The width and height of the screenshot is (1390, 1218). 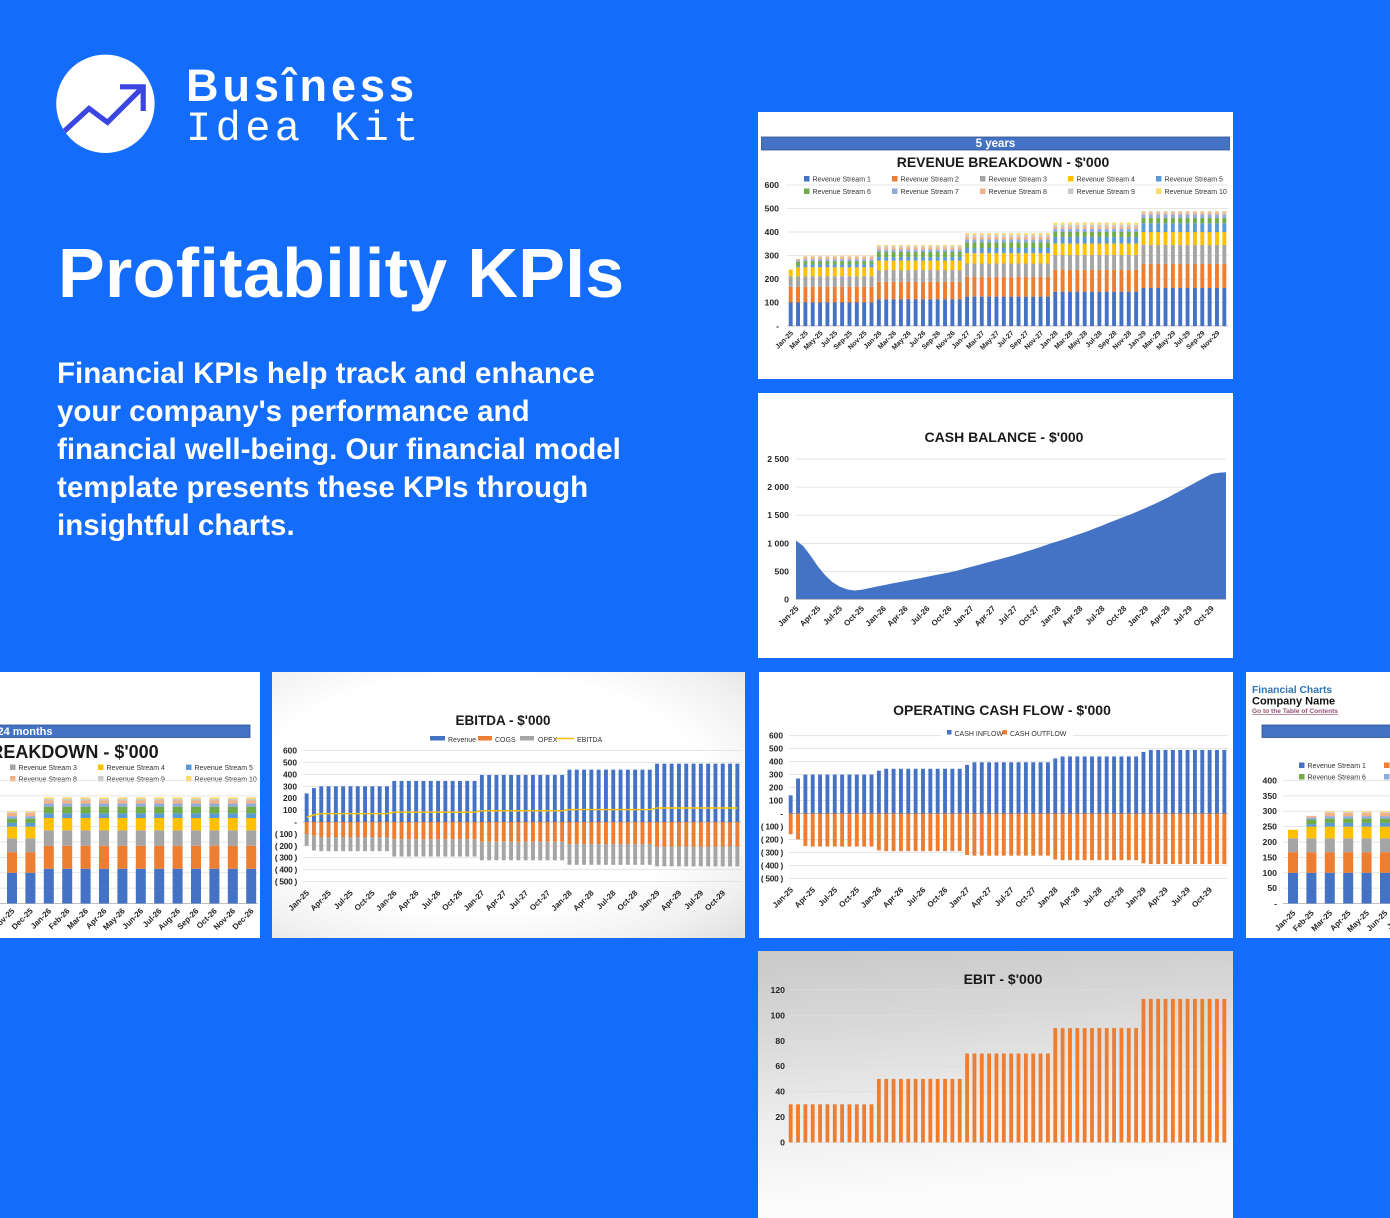 What do you see at coordinates (1038, 734) in the screenshot?
I see `svg-text: CASH OUTFLOW` at bounding box center [1038, 734].